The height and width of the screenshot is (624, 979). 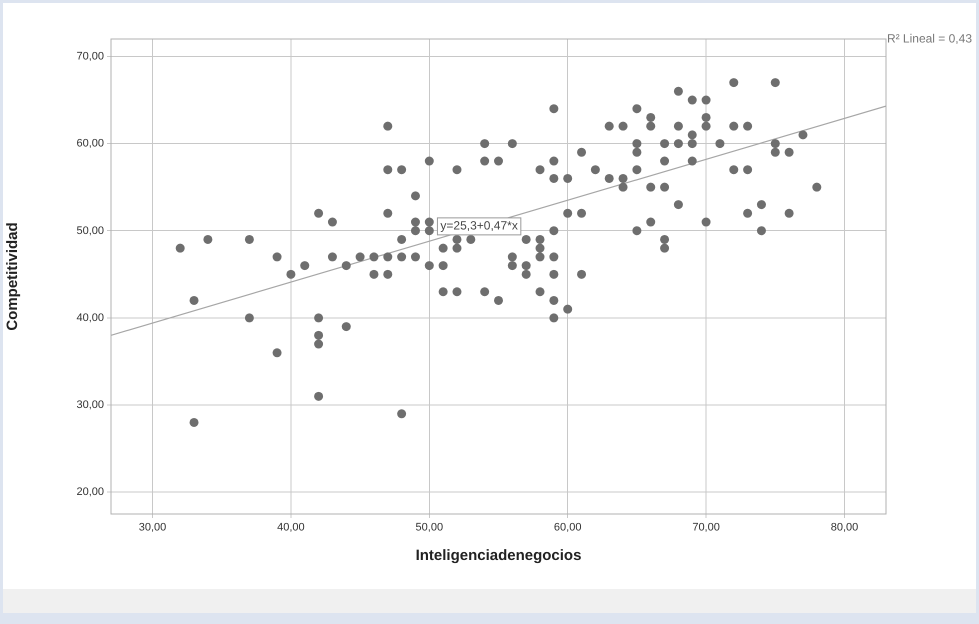 I want to click on y-tick-label: 20,00, so click(x=90, y=492).